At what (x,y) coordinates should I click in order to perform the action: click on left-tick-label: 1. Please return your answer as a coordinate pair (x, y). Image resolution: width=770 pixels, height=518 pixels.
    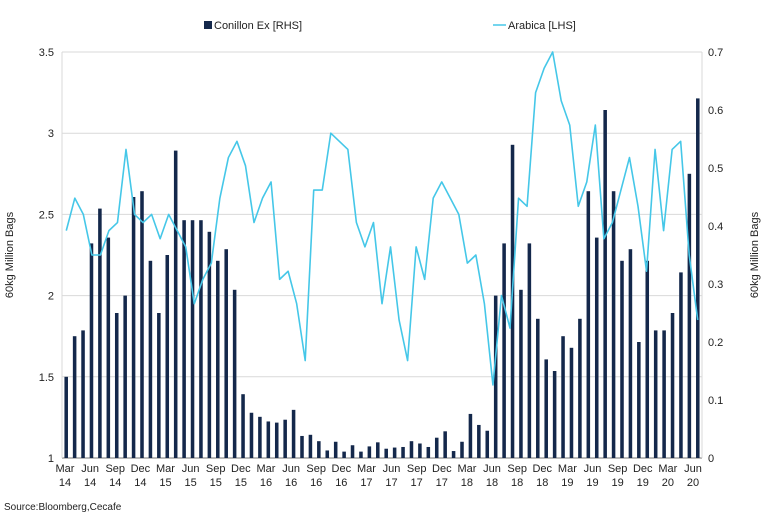
    Looking at the image, I should click on (51, 459).